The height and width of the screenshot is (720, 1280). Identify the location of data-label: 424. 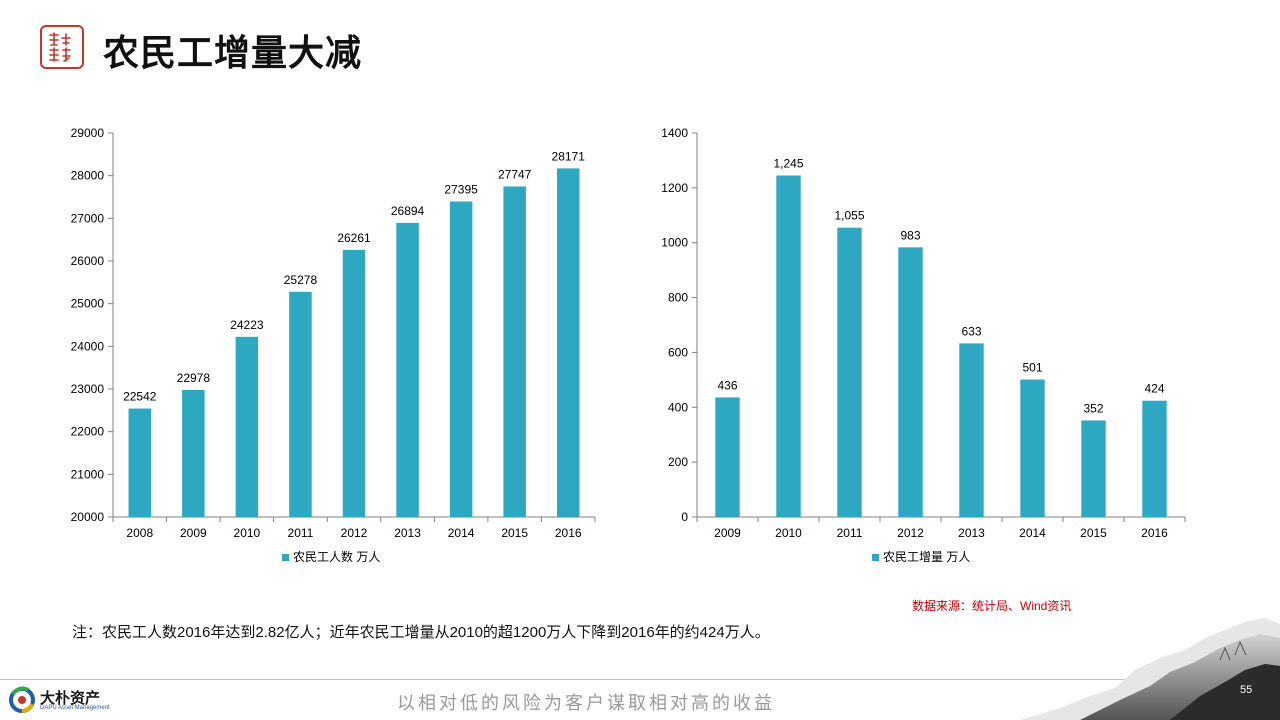
(1154, 389).